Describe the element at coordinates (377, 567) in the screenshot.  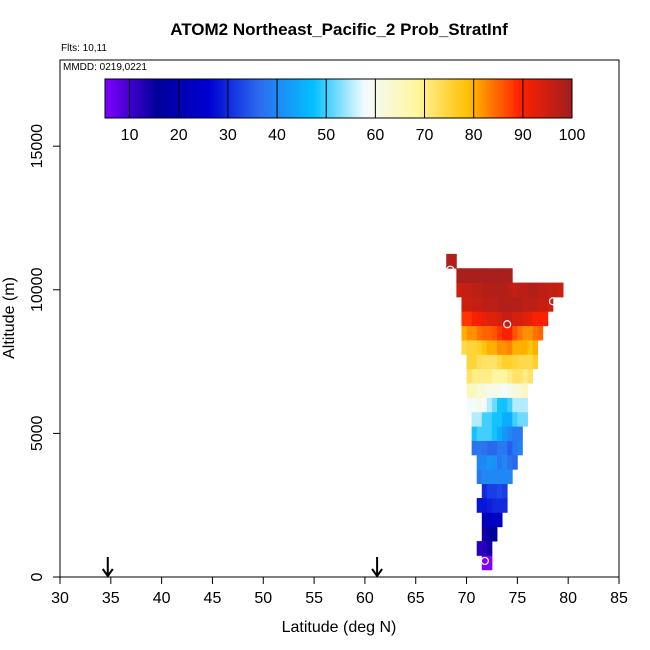
I see `flight-arrow` at that location.